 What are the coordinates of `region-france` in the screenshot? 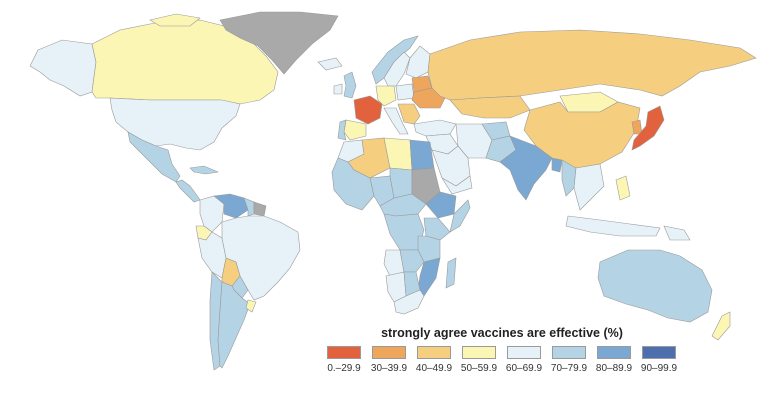 It's located at (368, 110).